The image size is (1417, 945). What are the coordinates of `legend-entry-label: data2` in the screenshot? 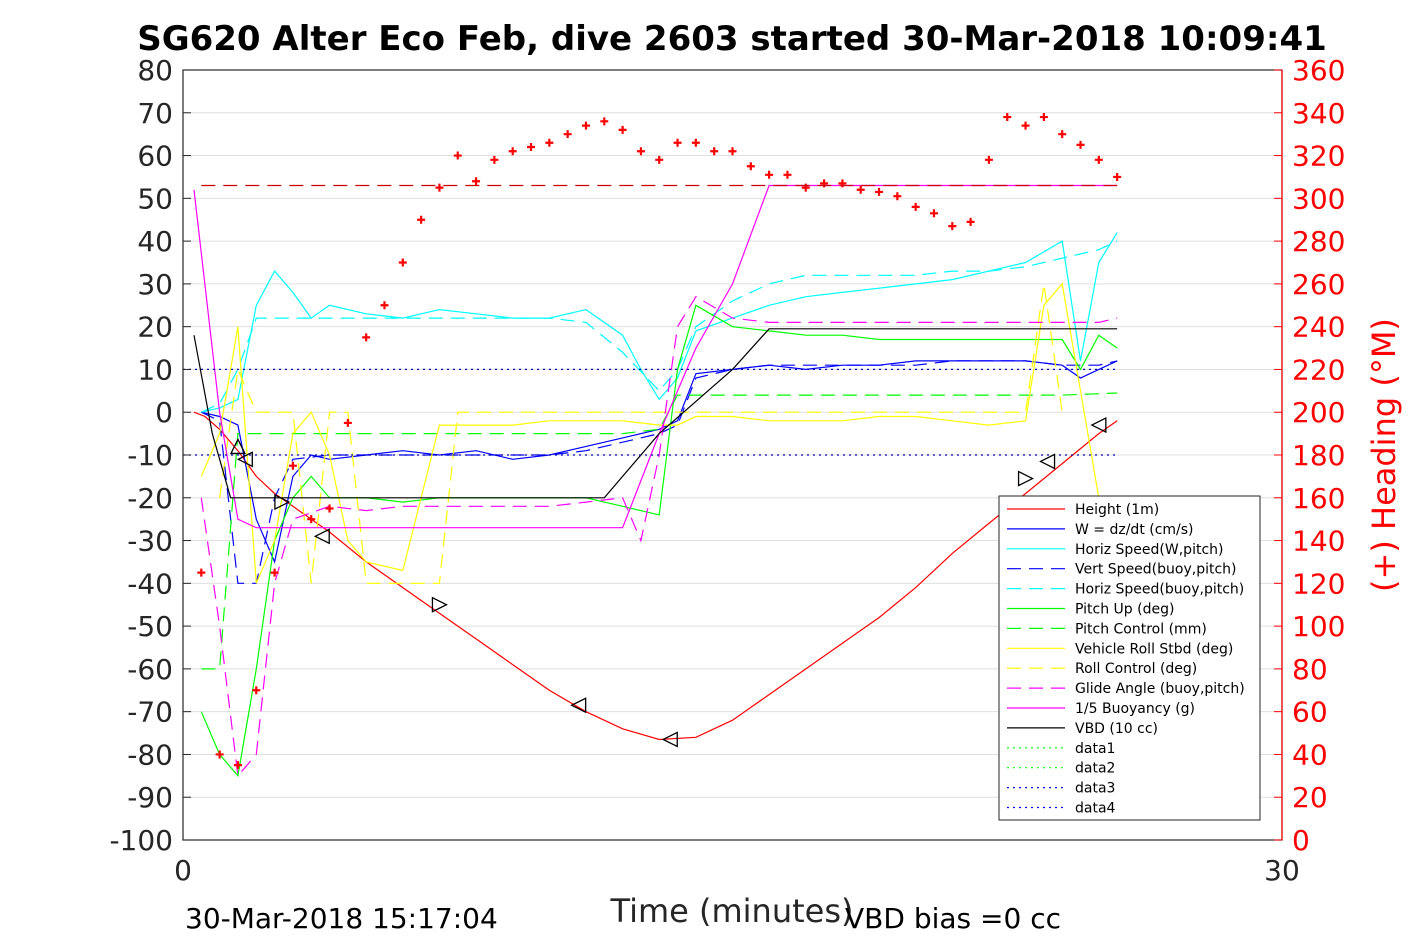 It's located at (1095, 769).